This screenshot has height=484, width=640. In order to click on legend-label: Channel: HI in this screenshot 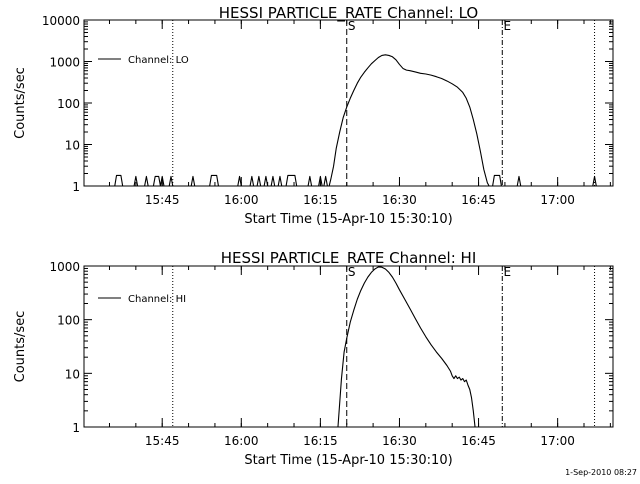, I will do `click(157, 299)`.